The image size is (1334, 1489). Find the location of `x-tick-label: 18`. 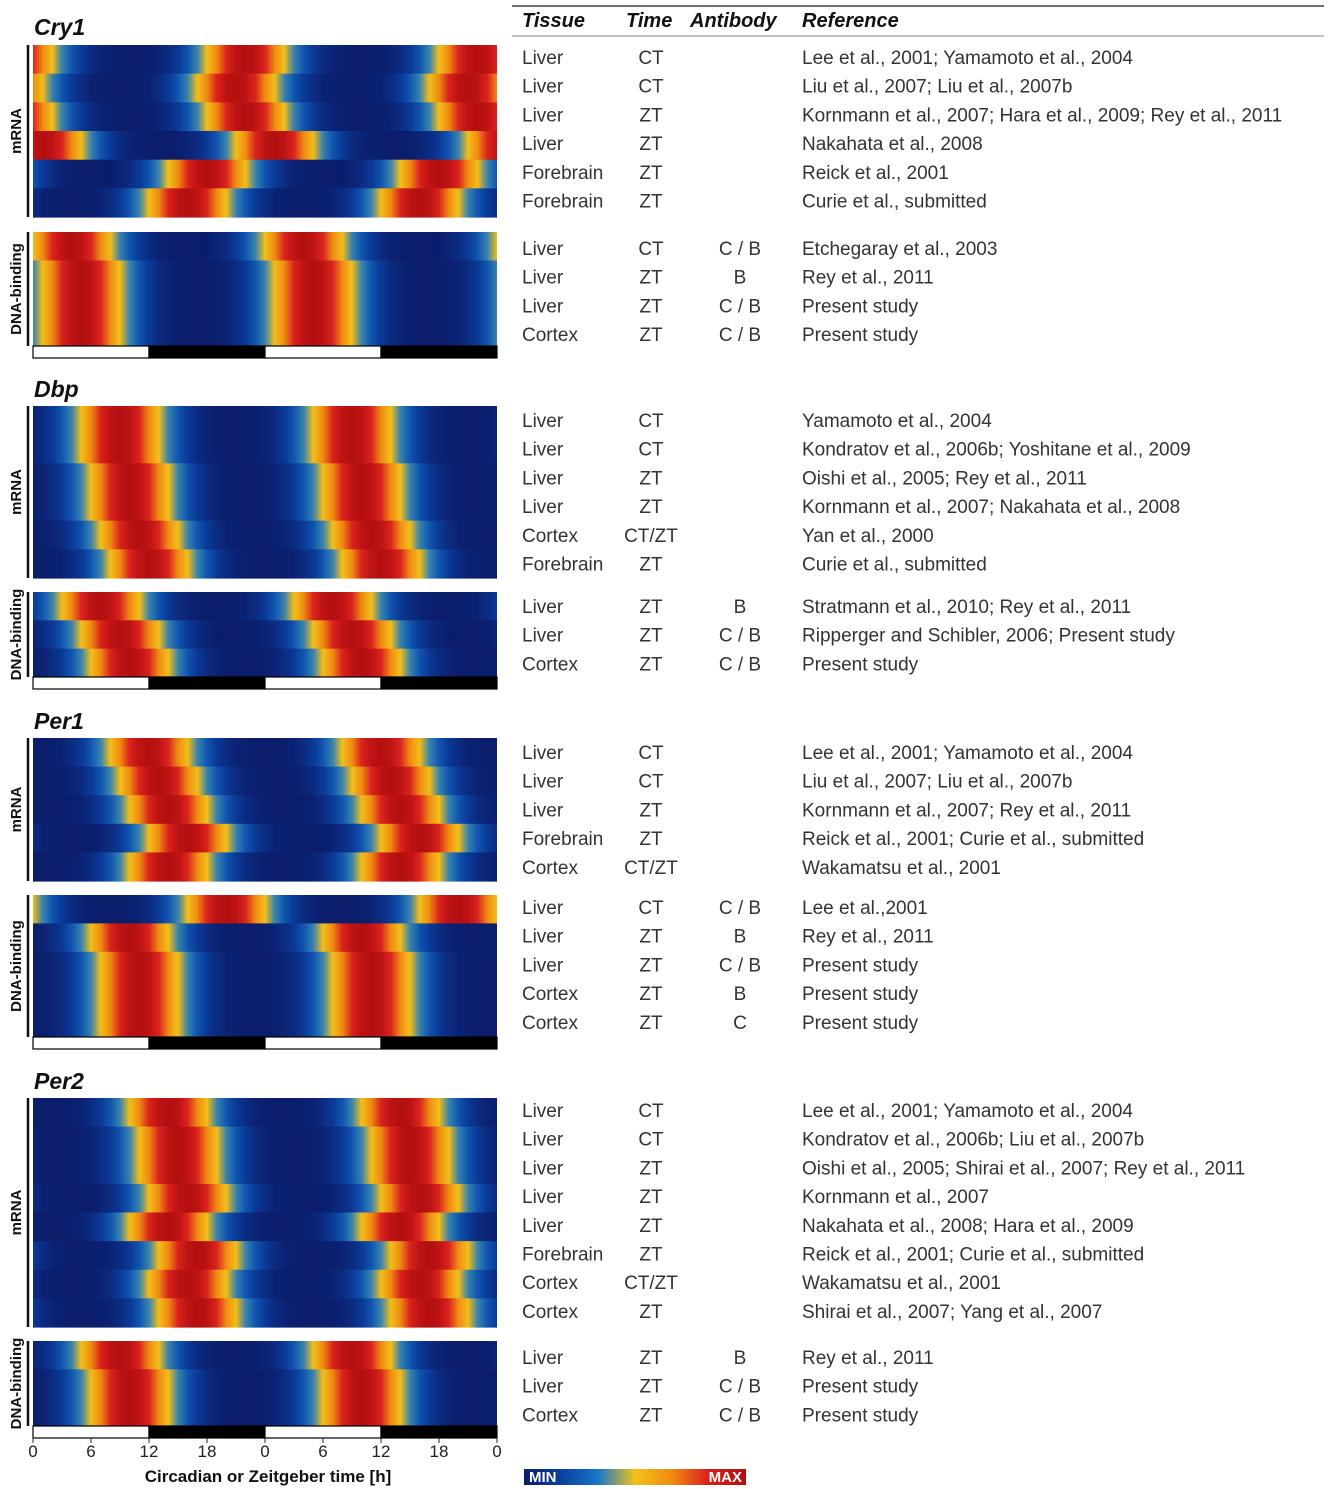

x-tick-label: 18 is located at coordinates (439, 1451).